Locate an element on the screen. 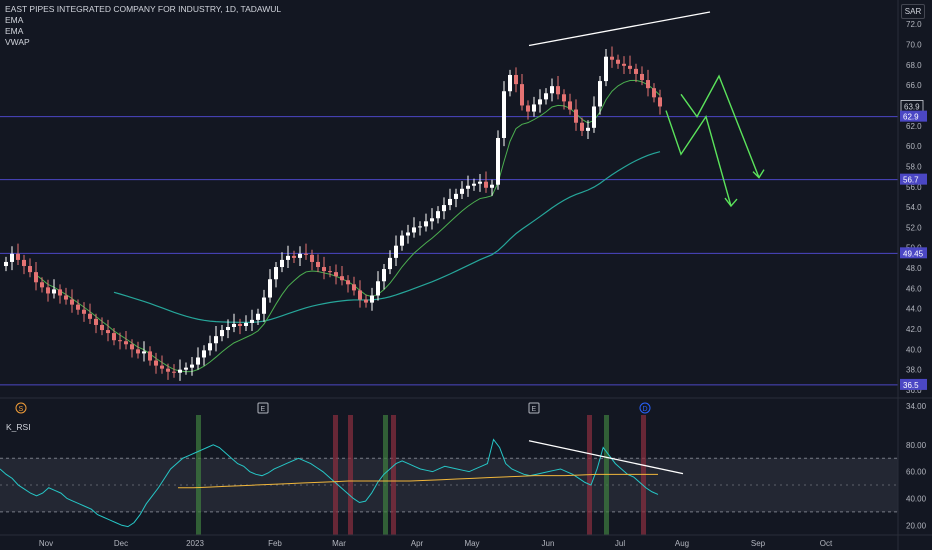  price-tick-label: 60.0 is located at coordinates (914, 146).